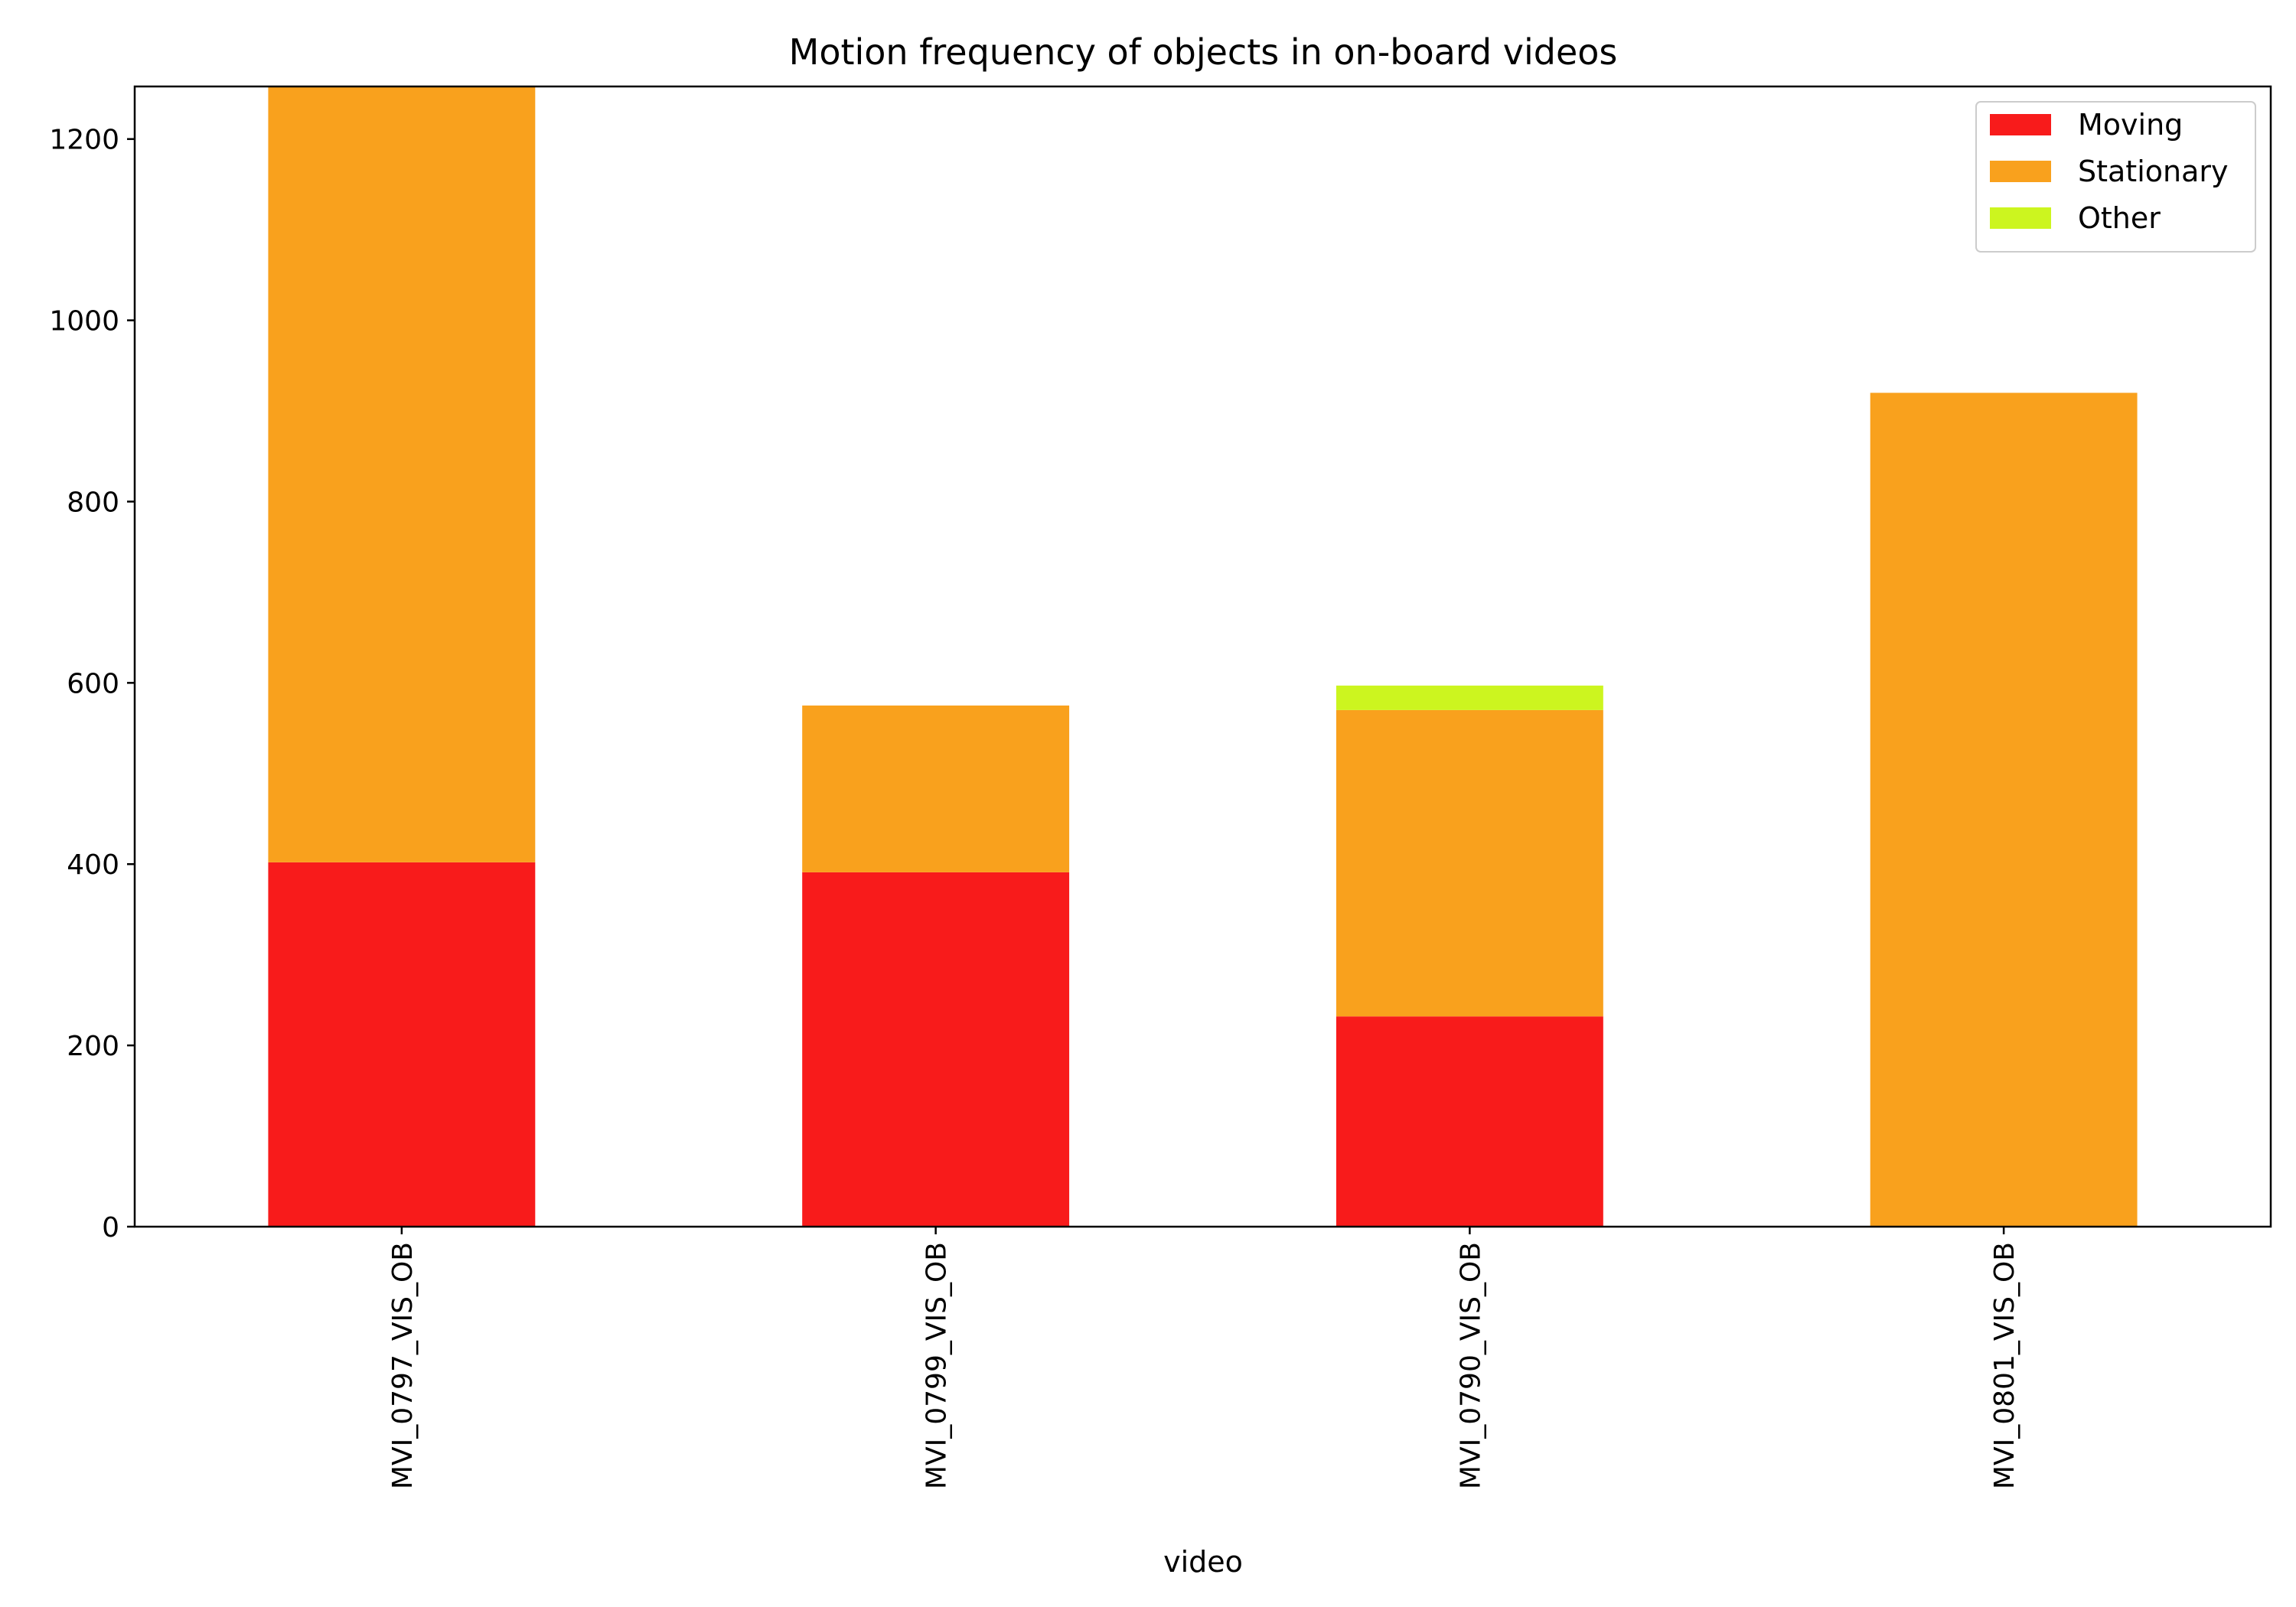 The height and width of the screenshot is (1607, 2296). What do you see at coordinates (84, 321) in the screenshot?
I see `y-tick-label: 1000` at bounding box center [84, 321].